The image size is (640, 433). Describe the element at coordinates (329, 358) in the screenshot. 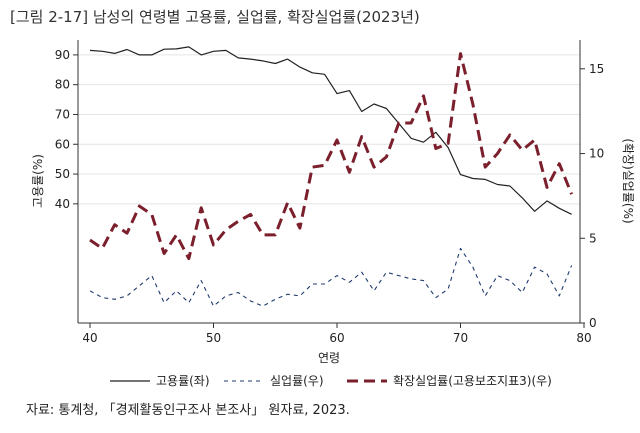

I see `x-axis-title: 연령` at that location.